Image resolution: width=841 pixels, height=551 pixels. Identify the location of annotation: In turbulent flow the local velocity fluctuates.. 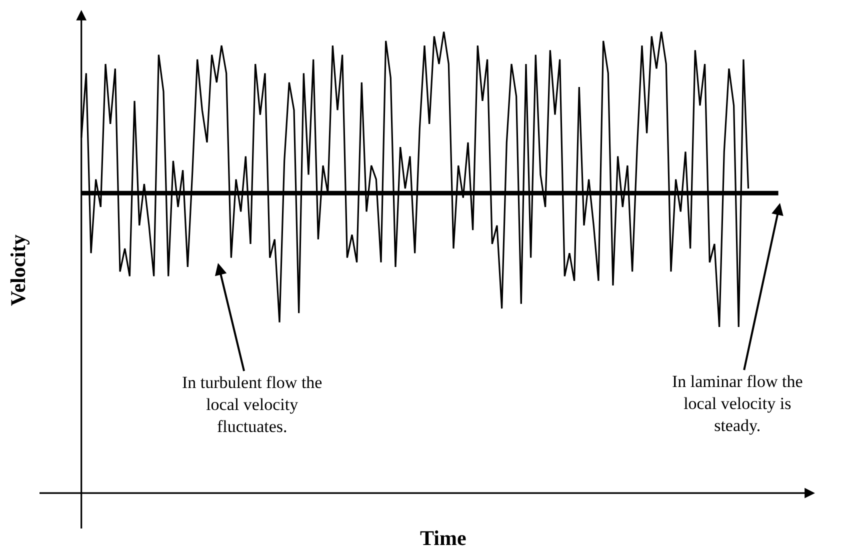
(252, 404).